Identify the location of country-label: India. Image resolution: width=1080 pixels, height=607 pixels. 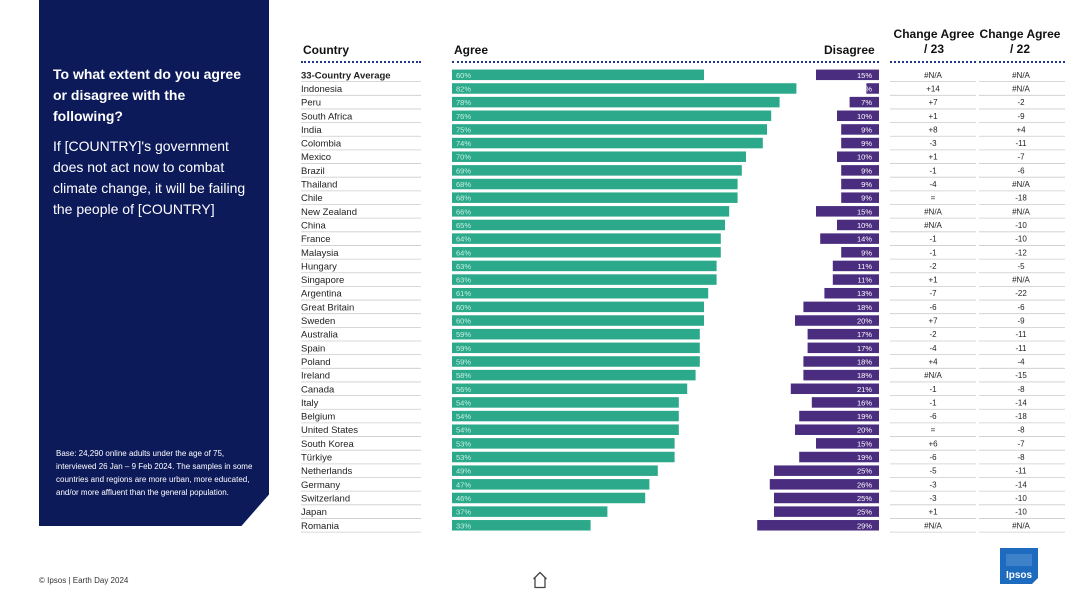
(311, 130).